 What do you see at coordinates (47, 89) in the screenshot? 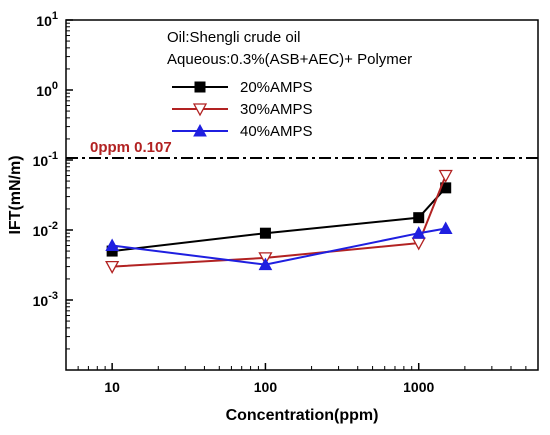
I see `y-tick-label: 10⁰` at bounding box center [47, 89].